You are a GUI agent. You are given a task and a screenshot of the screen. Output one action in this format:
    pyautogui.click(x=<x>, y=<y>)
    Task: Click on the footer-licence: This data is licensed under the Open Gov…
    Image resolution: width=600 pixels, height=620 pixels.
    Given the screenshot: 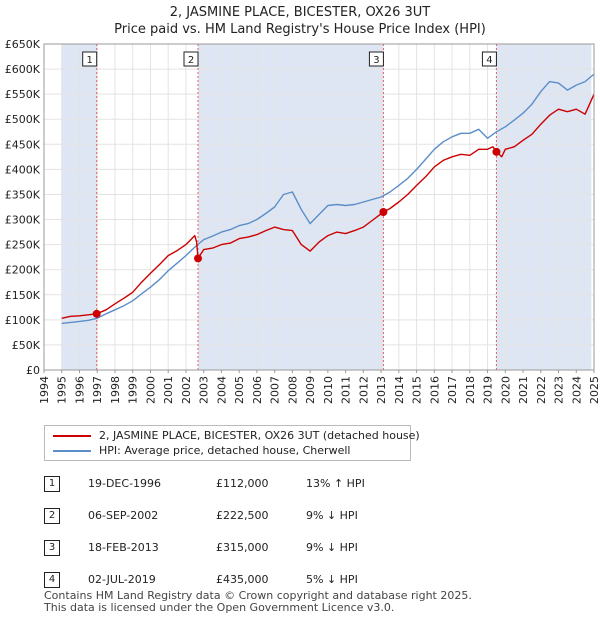 What is the action you would take?
    pyautogui.click(x=219, y=607)
    